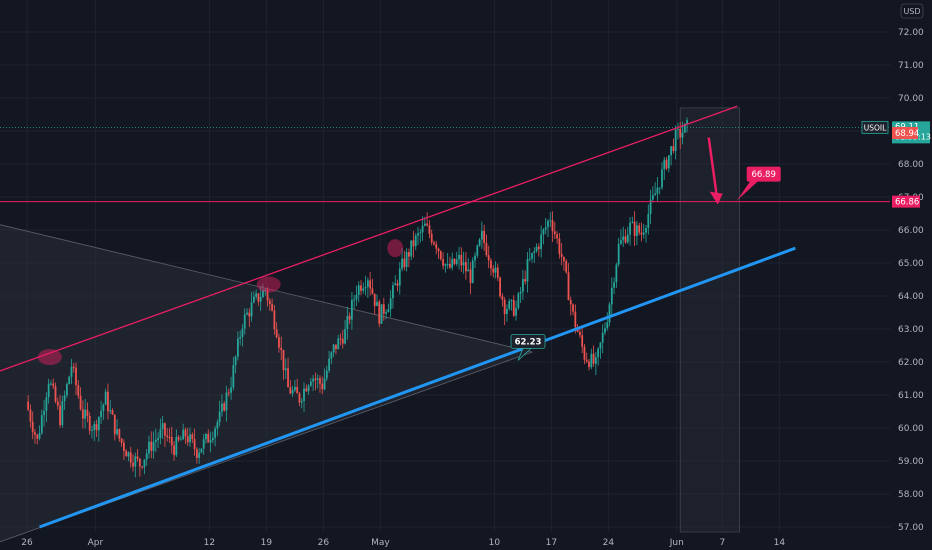 The image size is (932, 550). I want to click on price-tick-label: 61.00, so click(911, 396).